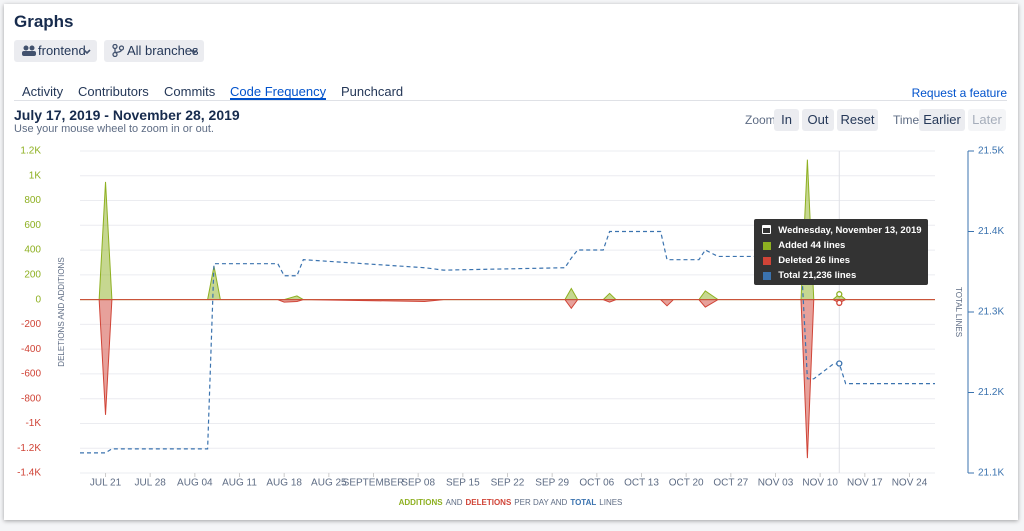 The image size is (1024, 531). What do you see at coordinates (374, 483) in the screenshot?
I see `x-tick-label: SEPTEMBER` at bounding box center [374, 483].